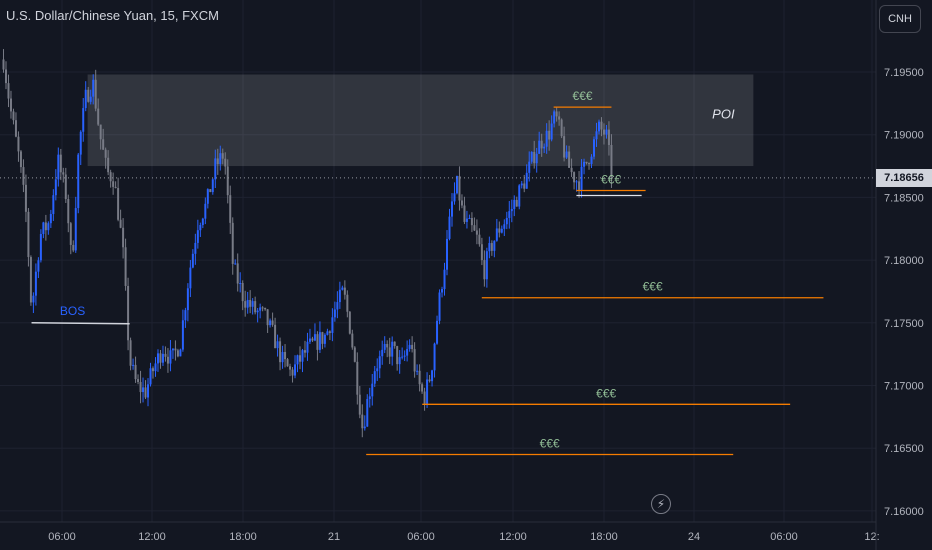 Image resolution: width=932 pixels, height=550 pixels. Describe the element at coordinates (661, 504) in the screenshot. I see `lightning-icon: ⚡` at that location.